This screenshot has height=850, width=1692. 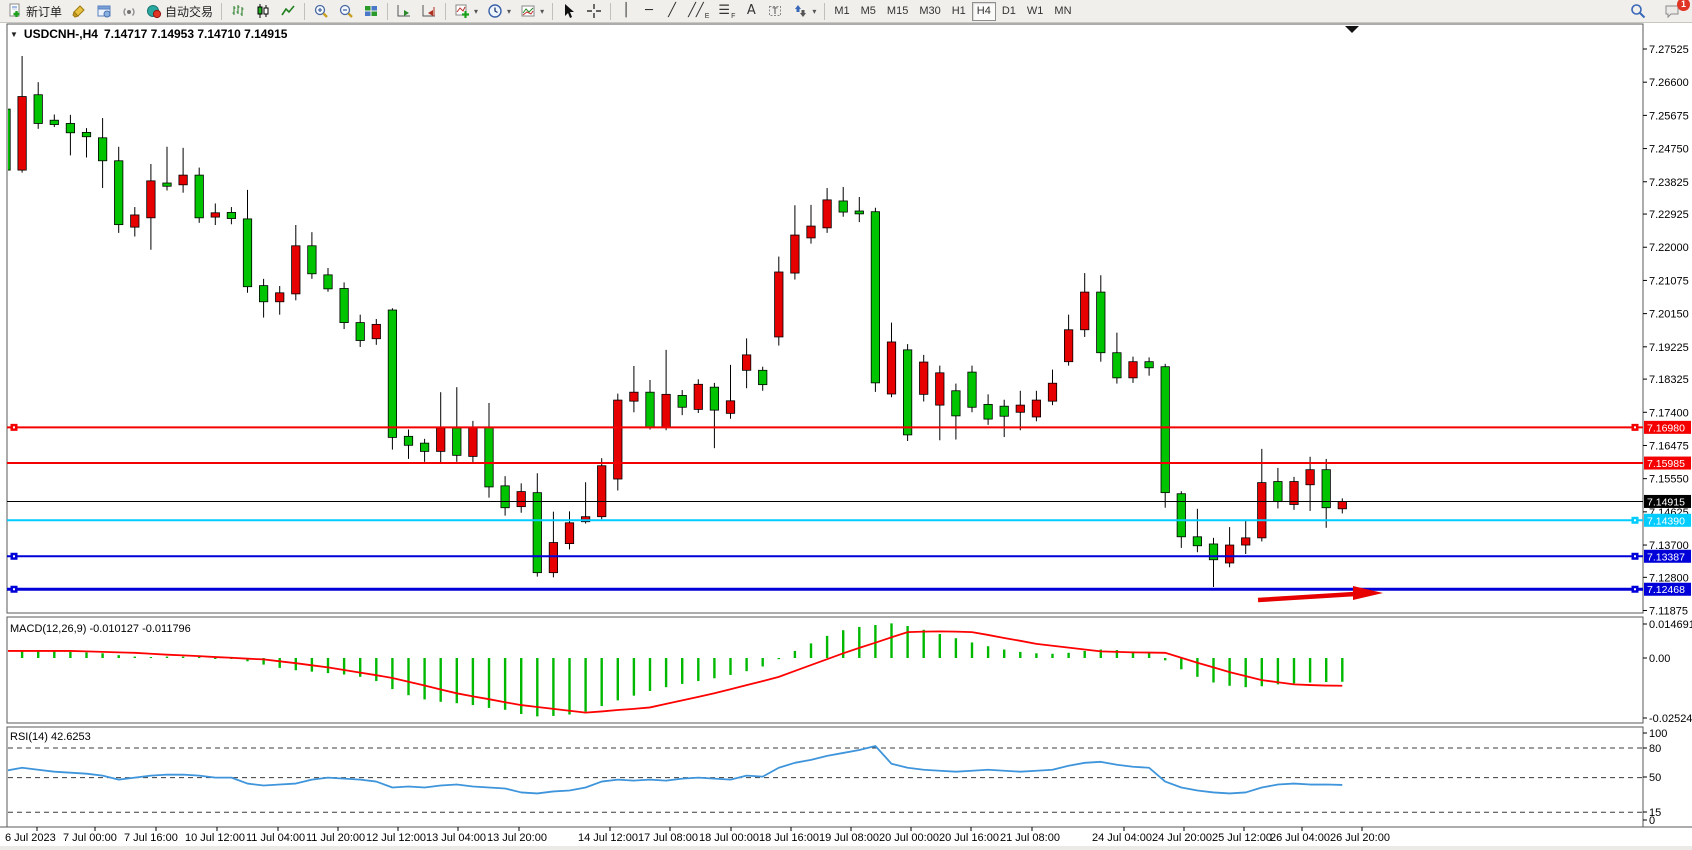 I want to click on terminal-button, so click(x=104, y=11).